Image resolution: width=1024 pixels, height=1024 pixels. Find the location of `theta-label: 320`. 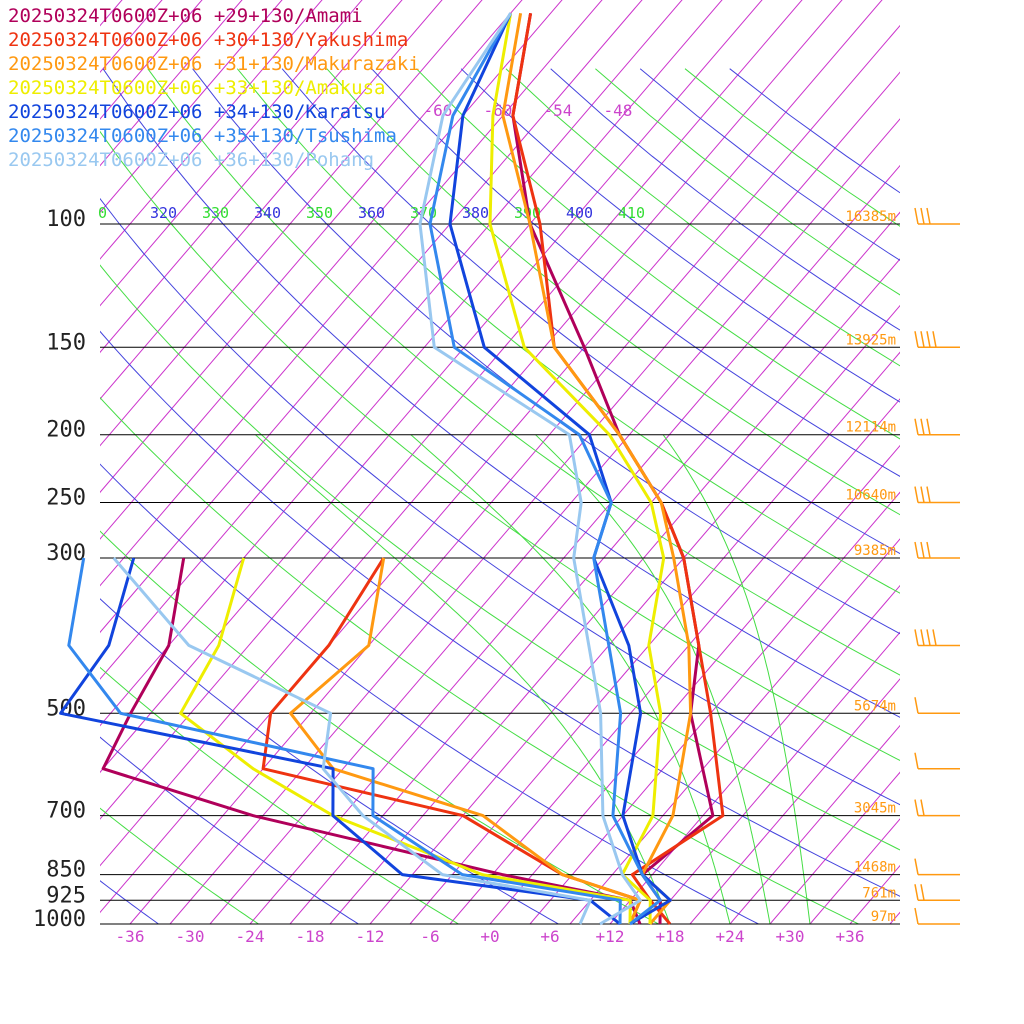

theta-label: 320 is located at coordinates (163, 213).